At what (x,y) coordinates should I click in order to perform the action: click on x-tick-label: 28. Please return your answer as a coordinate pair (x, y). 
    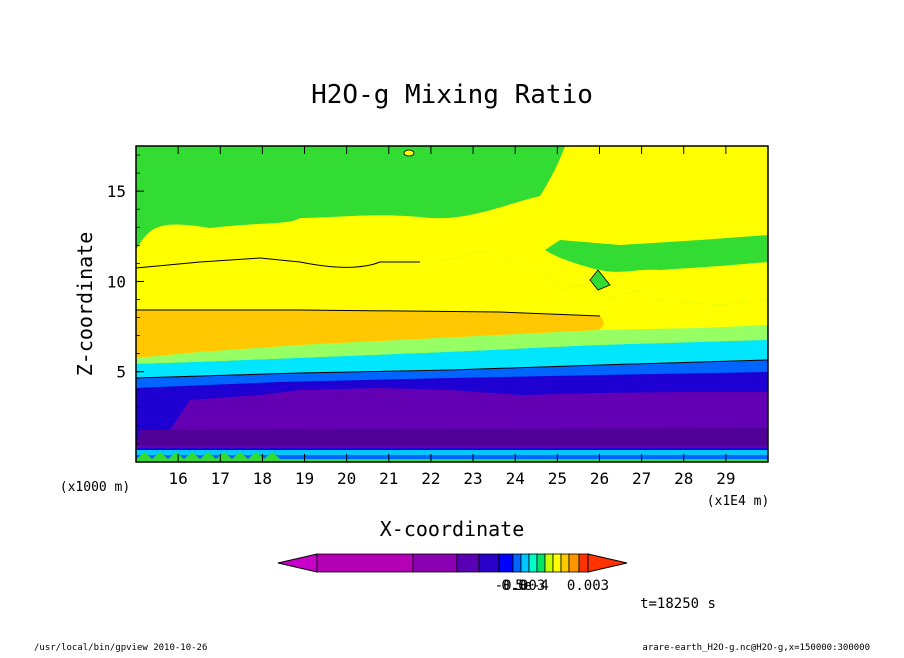
    Looking at the image, I should click on (683, 478).